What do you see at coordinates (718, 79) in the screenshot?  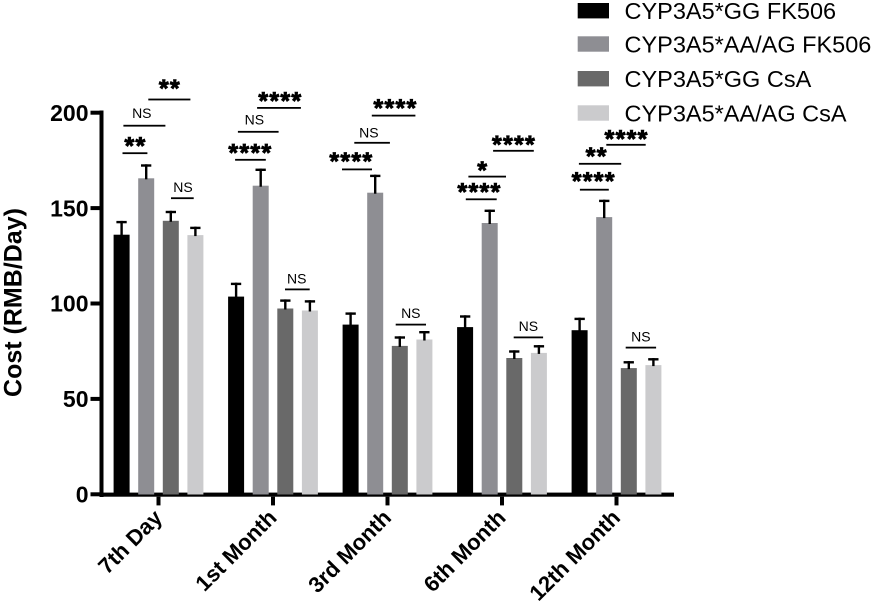 I see `svg-text: CYP3A5*GG CsA` at bounding box center [718, 79].